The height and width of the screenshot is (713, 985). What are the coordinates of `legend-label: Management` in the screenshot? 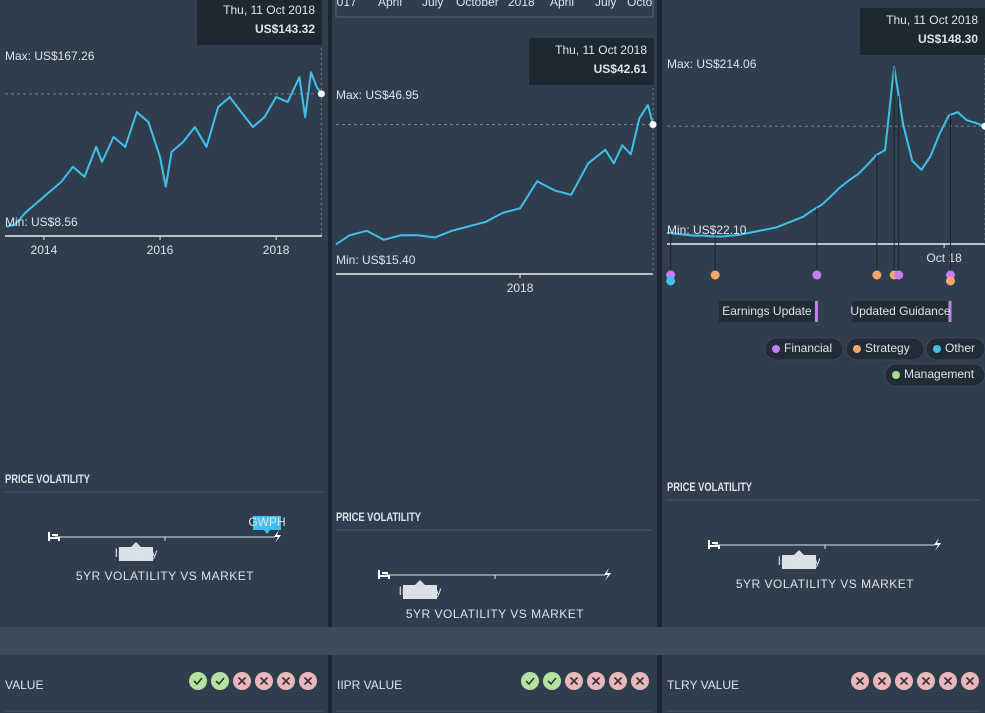 It's located at (939, 374).